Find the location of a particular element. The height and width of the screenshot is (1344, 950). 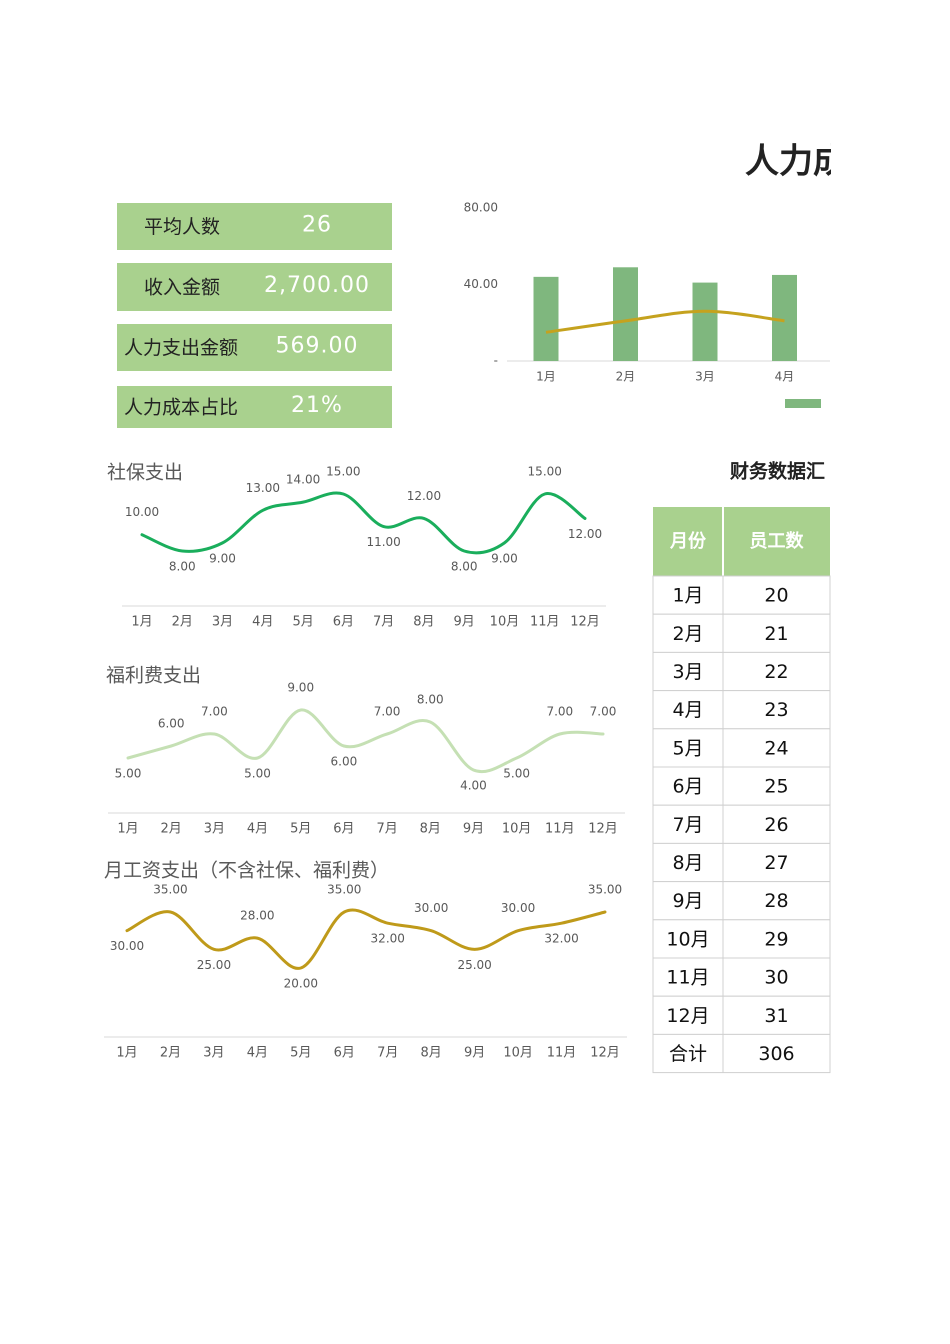

data-label: 11.00 is located at coordinates (383, 542).